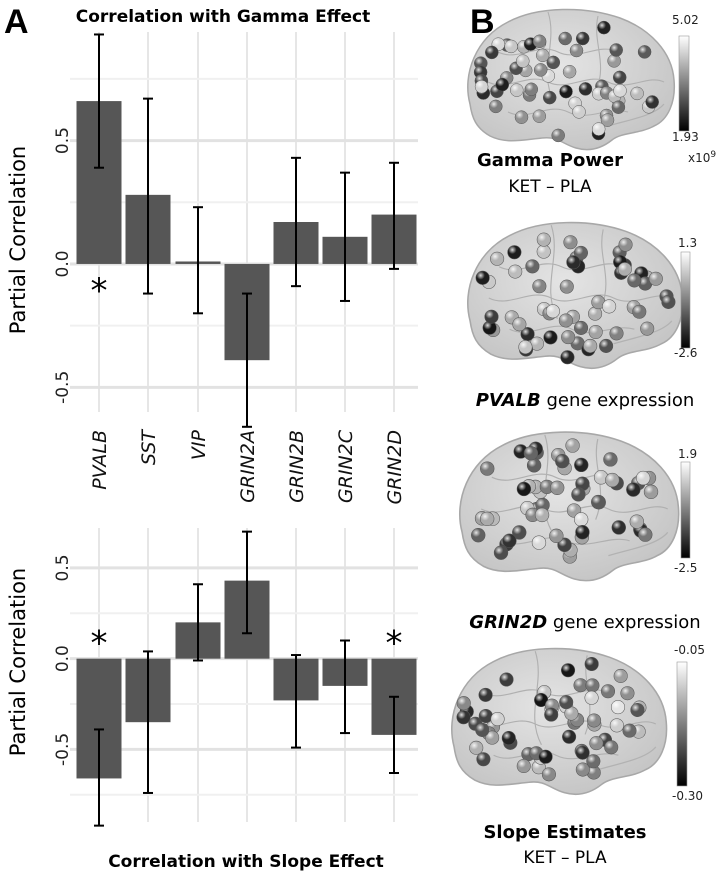 This screenshot has height=874, width=720. What do you see at coordinates (18, 662) in the screenshot?
I see `slope-y-label: Partial Correlation` at bounding box center [18, 662].